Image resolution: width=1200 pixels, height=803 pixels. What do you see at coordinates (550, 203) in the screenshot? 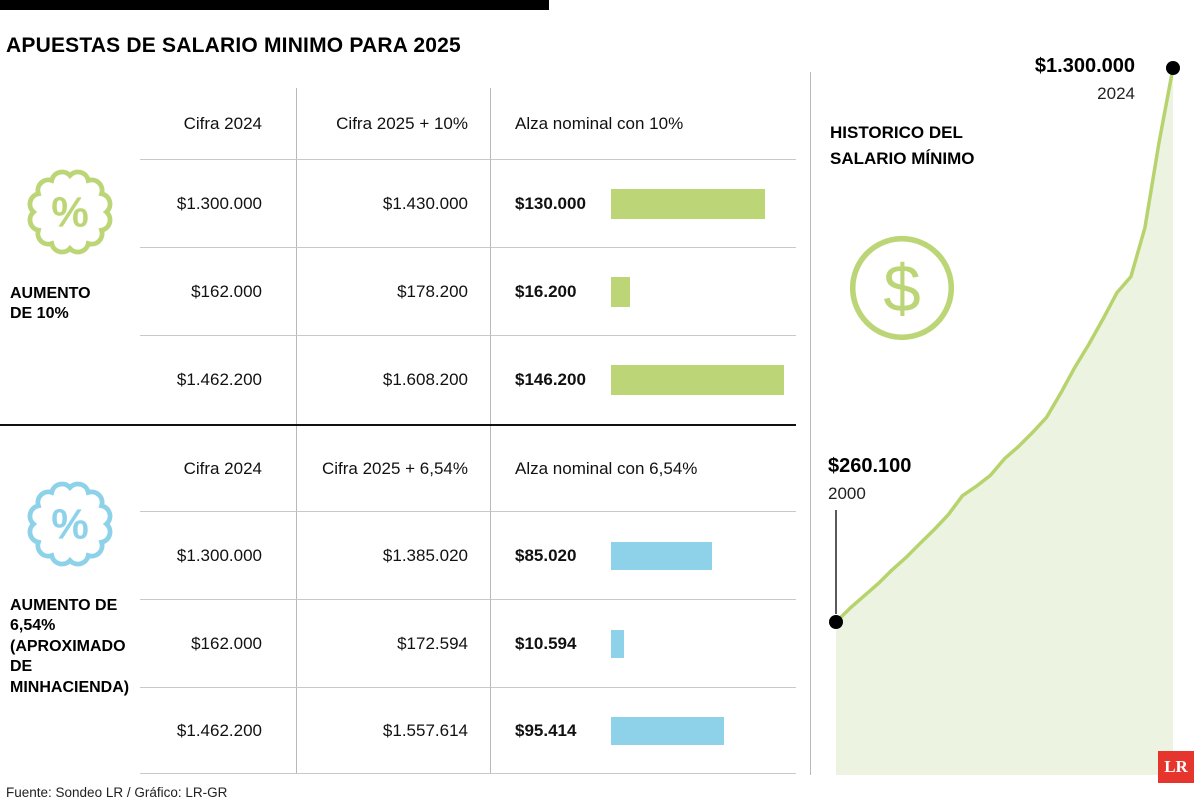
I see `alza-value: $130.000` at bounding box center [550, 203].